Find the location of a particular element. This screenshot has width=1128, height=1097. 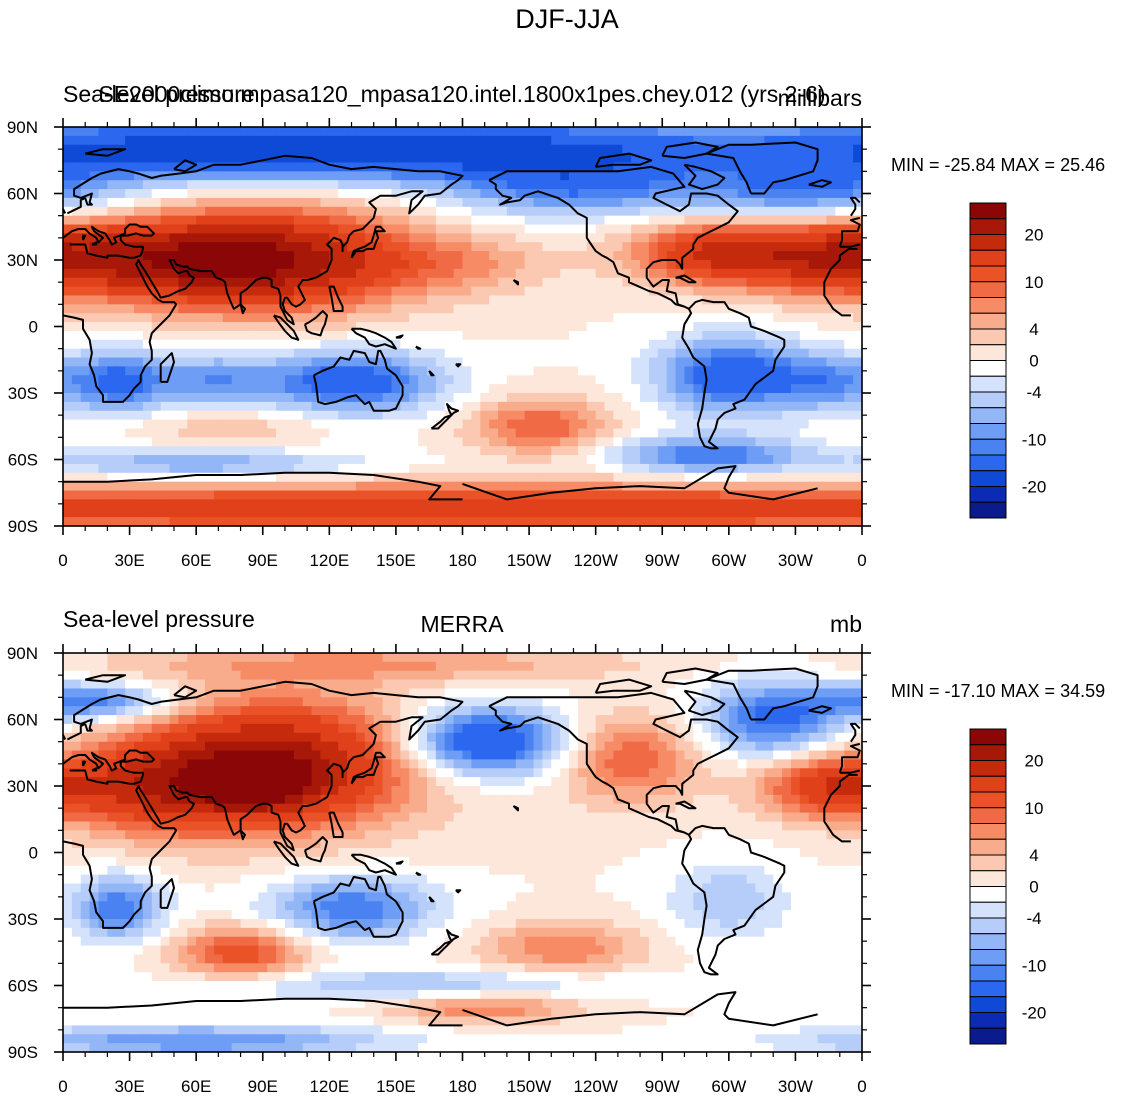

colorbar-label: 20 is located at coordinates (1034, 235).